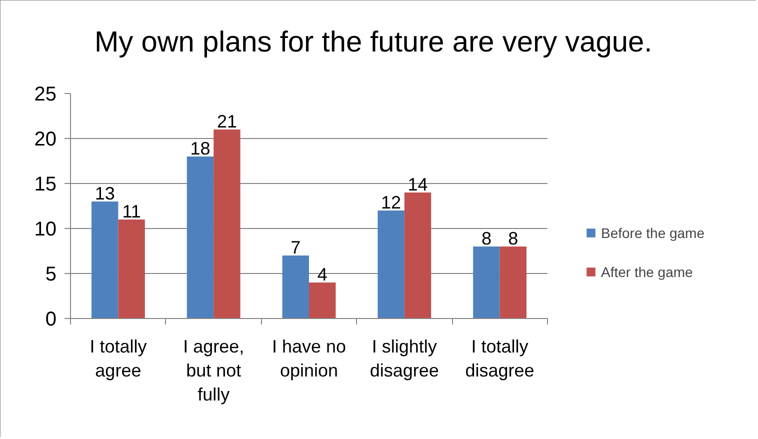  Describe the element at coordinates (391, 202) in the screenshot. I see `data-label: 12` at that location.